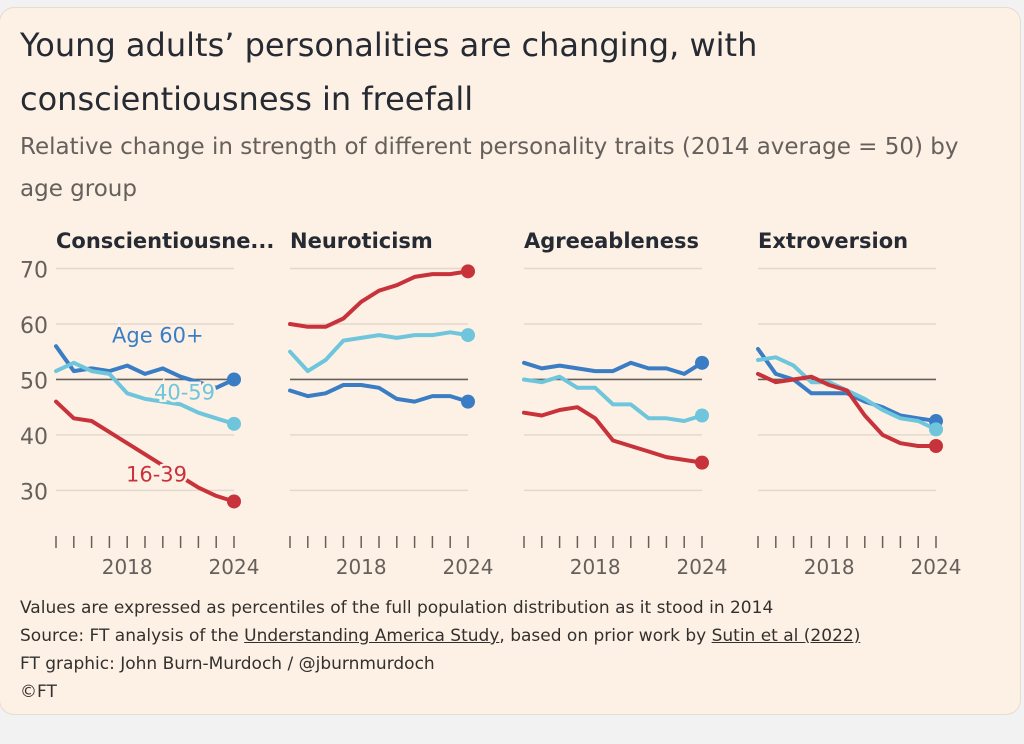 The height and width of the screenshot is (744, 1024). I want to click on x-tick-label-conscientiousne-2024: 2024, so click(234, 567).